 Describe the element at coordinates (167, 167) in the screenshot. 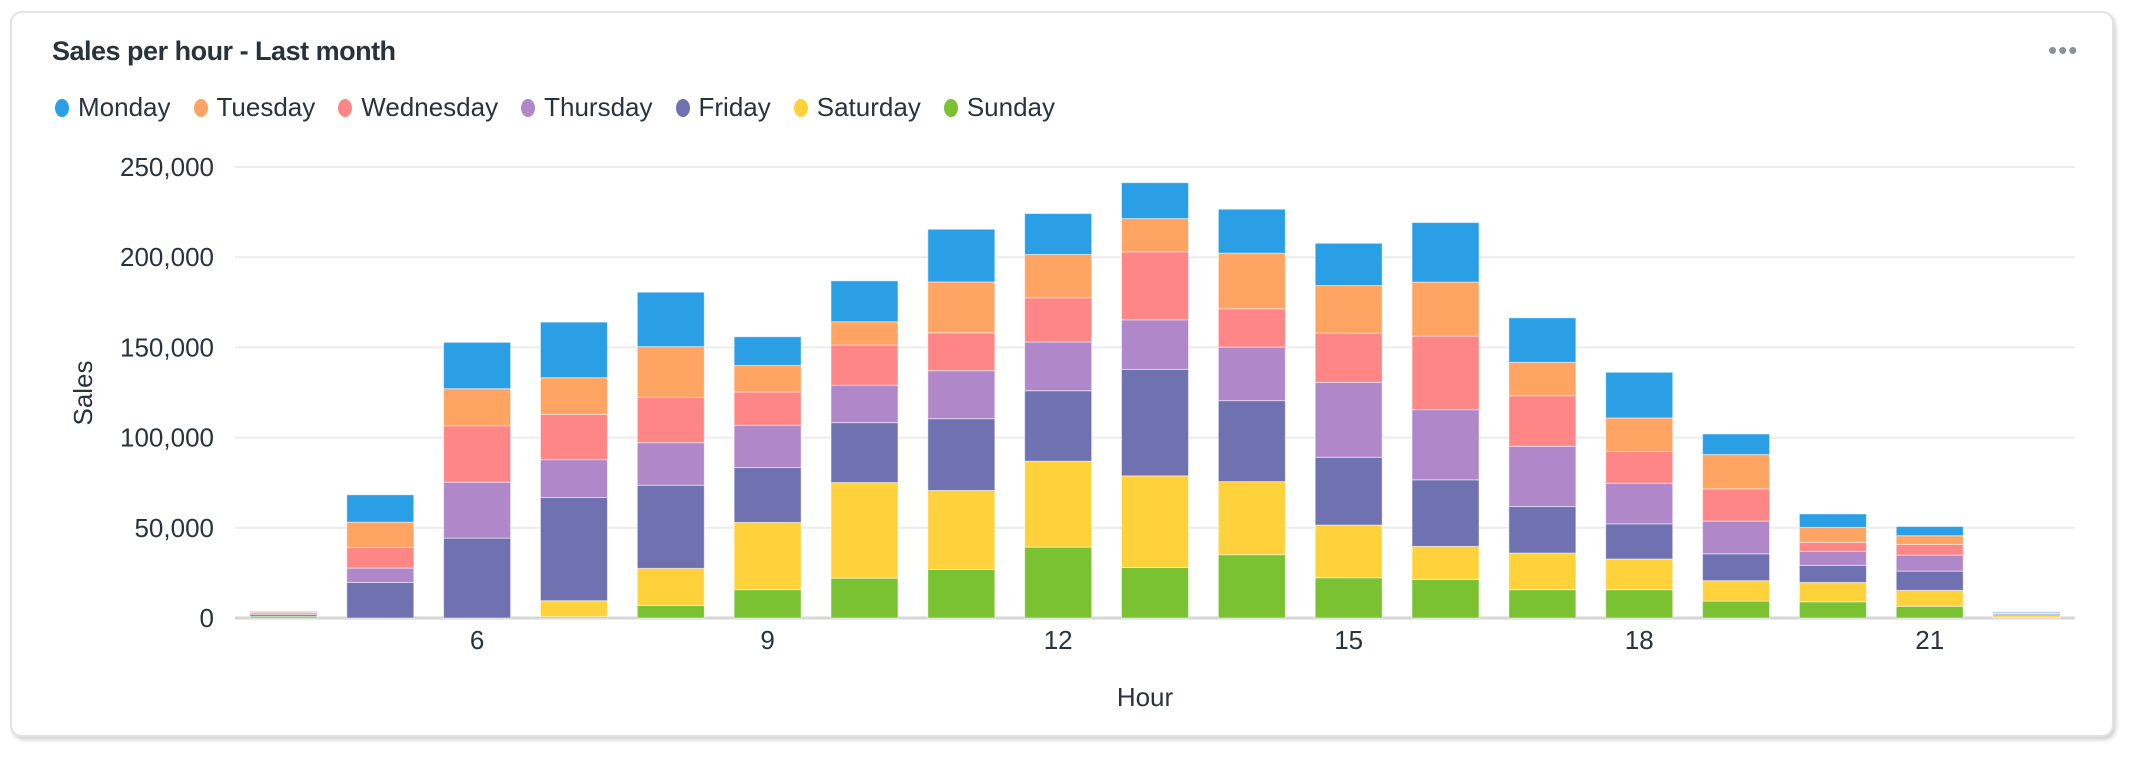

I see `y-tick-label: 250,000` at that location.